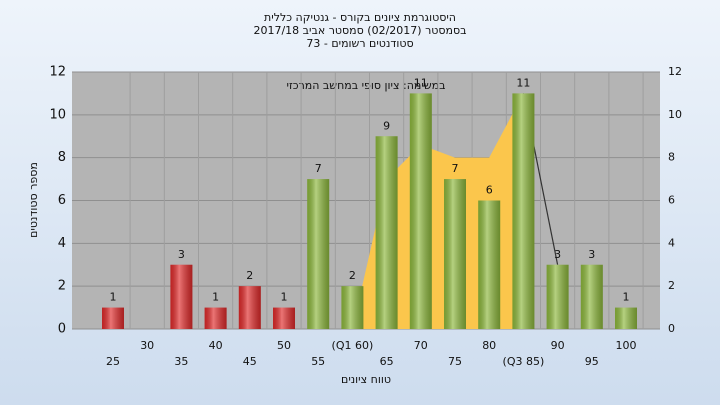 The height and width of the screenshot is (405, 720). I want to click on title-line: היסטוגרמת ציונים בקורס - גנטיקה כללית, so click(360, 17).